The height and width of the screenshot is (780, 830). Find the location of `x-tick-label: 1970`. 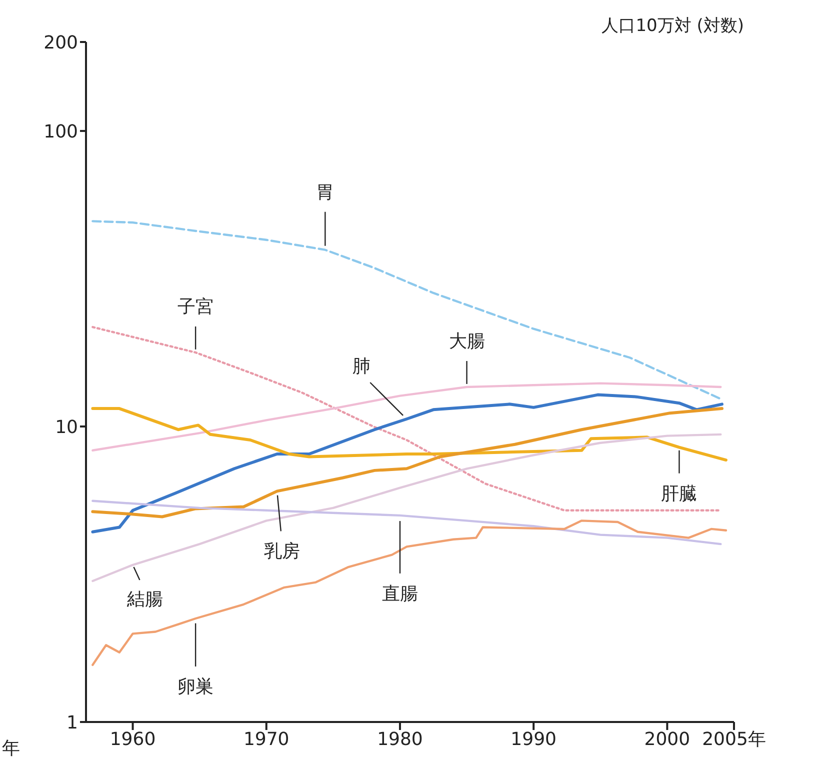

x-tick-label: 1970 is located at coordinates (266, 739).